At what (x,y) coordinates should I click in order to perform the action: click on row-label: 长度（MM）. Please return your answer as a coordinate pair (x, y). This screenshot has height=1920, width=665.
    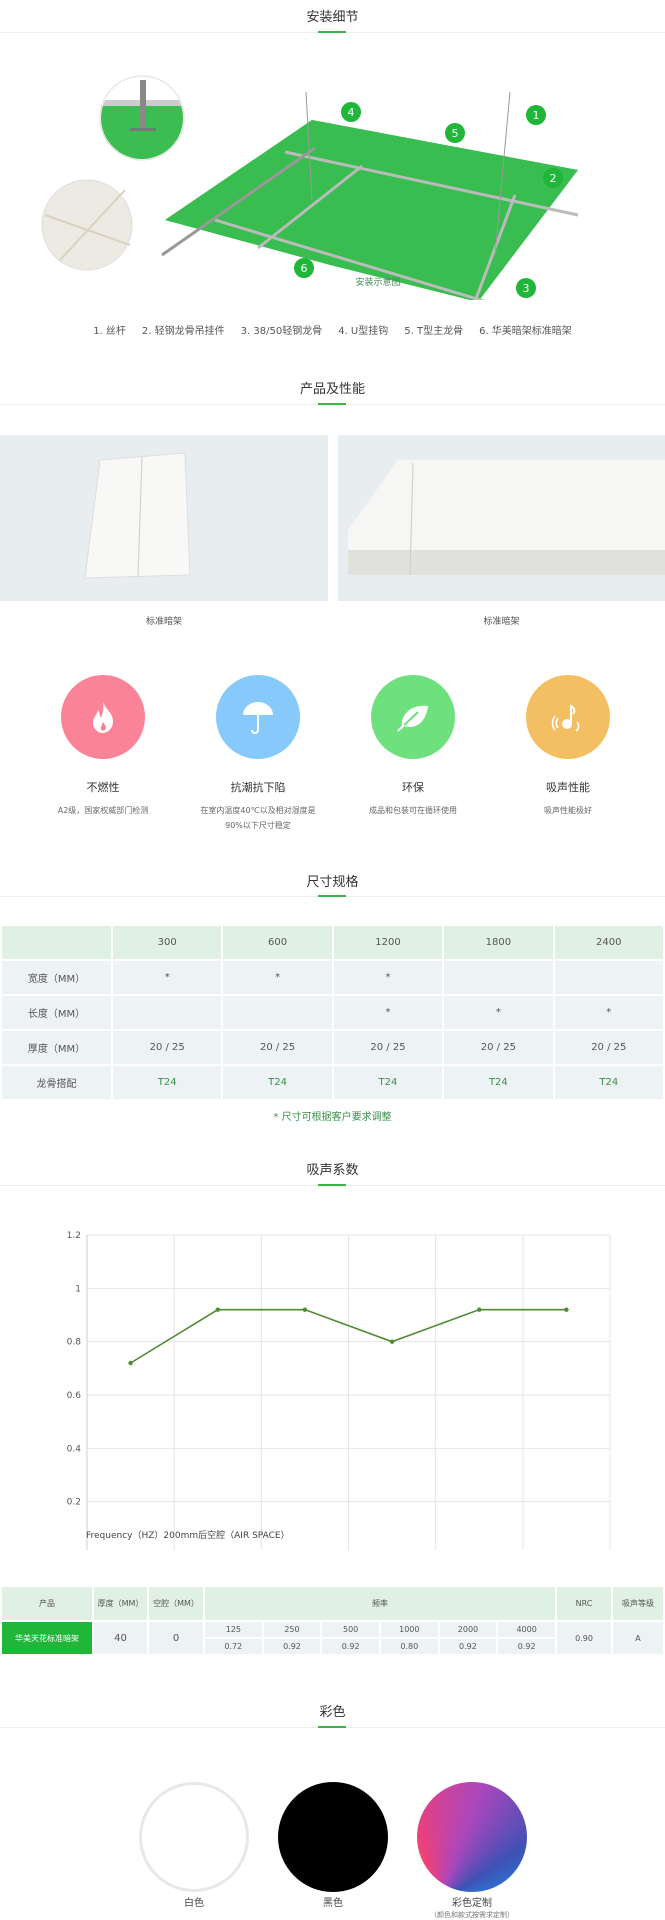
    Looking at the image, I should click on (56, 1012).